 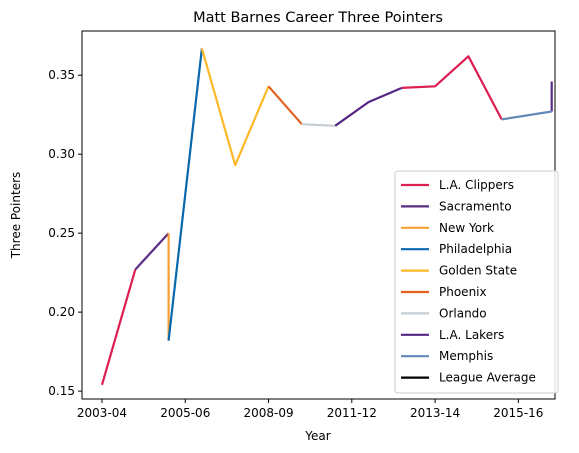 I want to click on x-axis-label: Year, so click(x=317, y=436).